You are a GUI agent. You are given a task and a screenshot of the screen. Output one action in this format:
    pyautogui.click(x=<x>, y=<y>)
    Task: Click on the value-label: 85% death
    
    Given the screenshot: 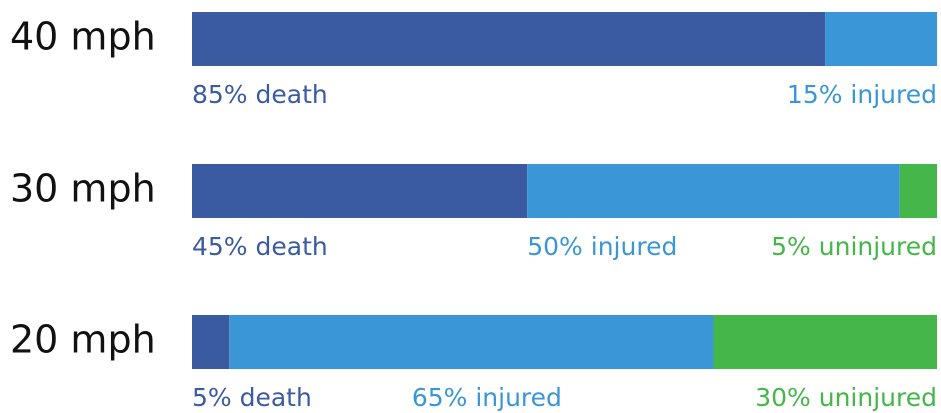 What is the action you would take?
    pyautogui.click(x=260, y=94)
    